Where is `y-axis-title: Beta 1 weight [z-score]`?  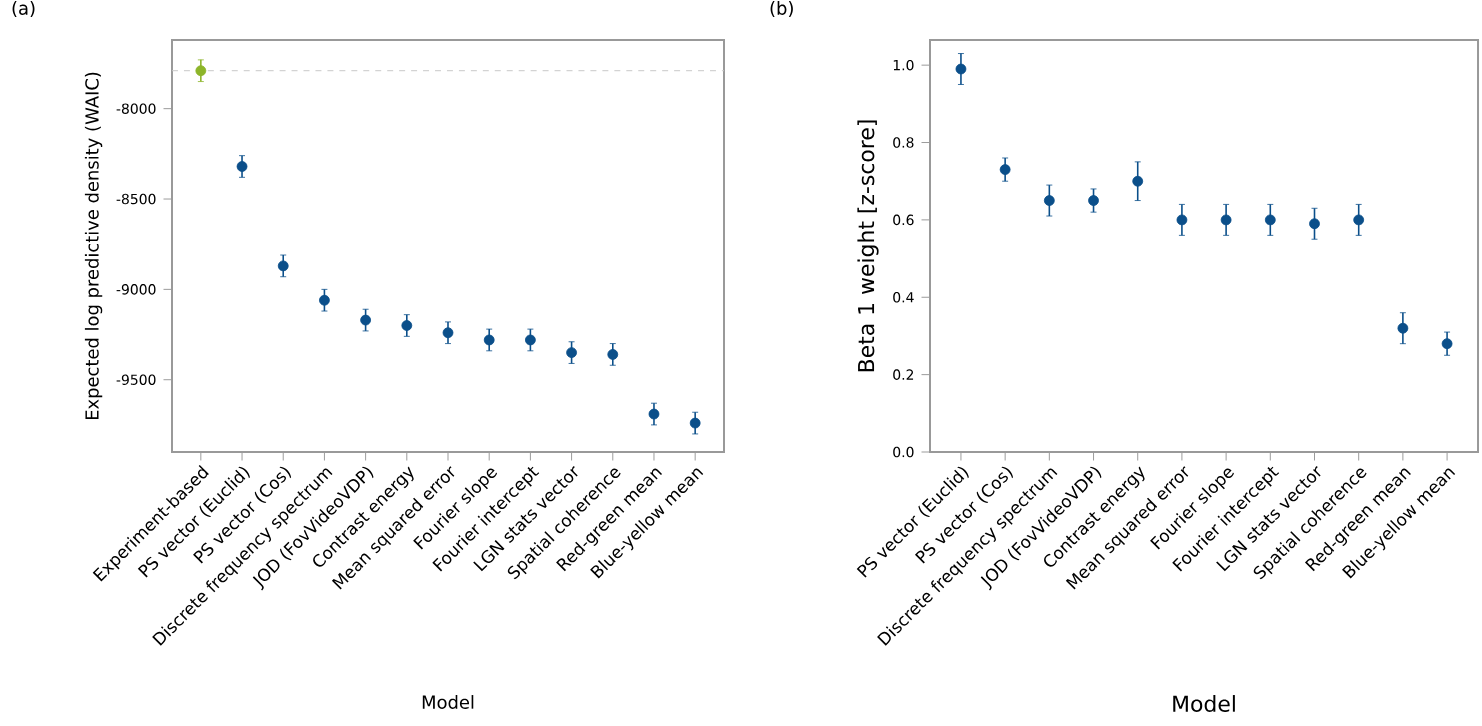 y-axis-title: Beta 1 weight [z-score] is located at coordinates (868, 246).